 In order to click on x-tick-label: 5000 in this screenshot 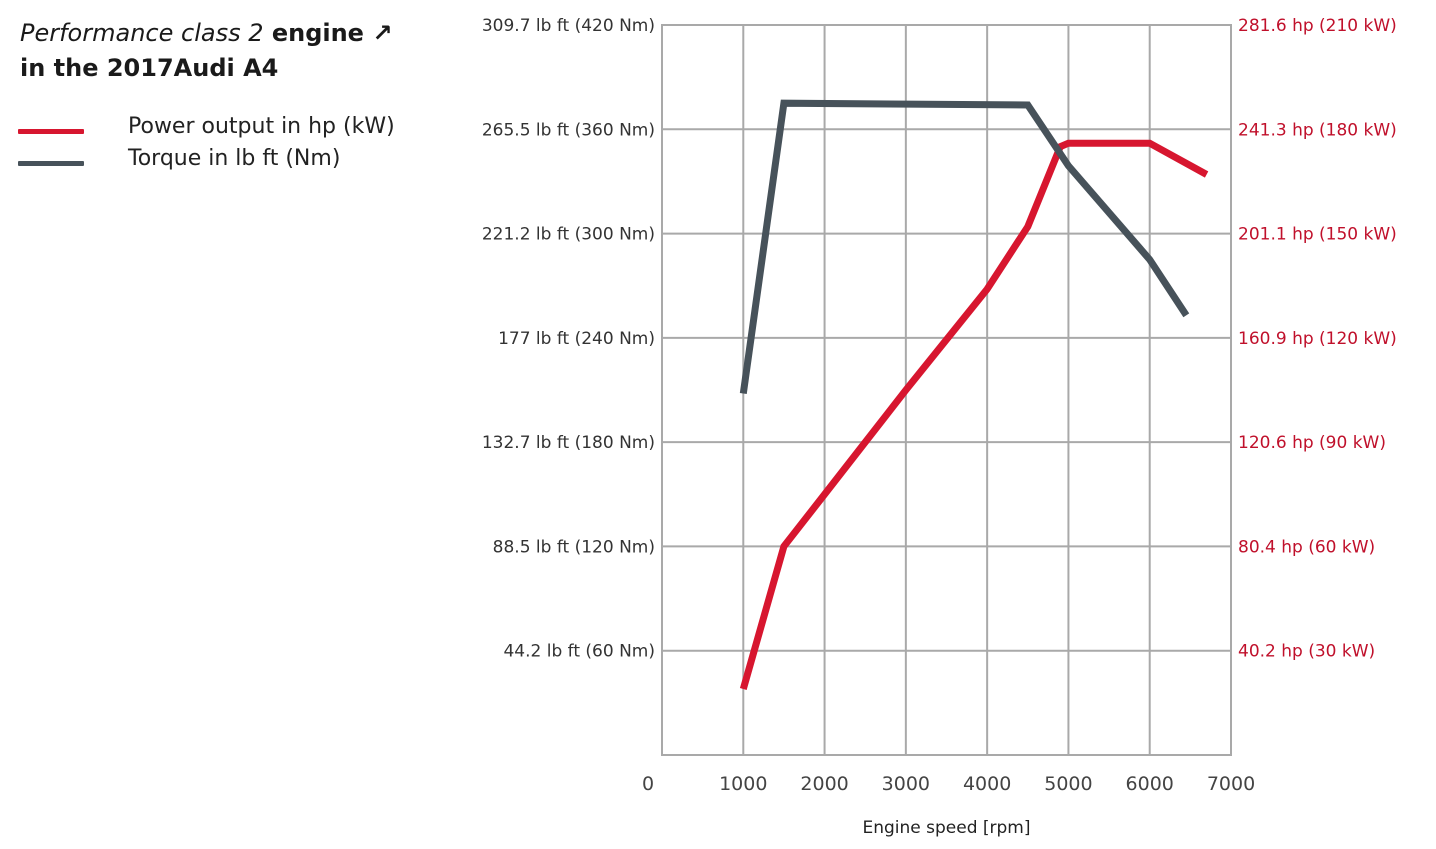, I will do `click(1068, 784)`.